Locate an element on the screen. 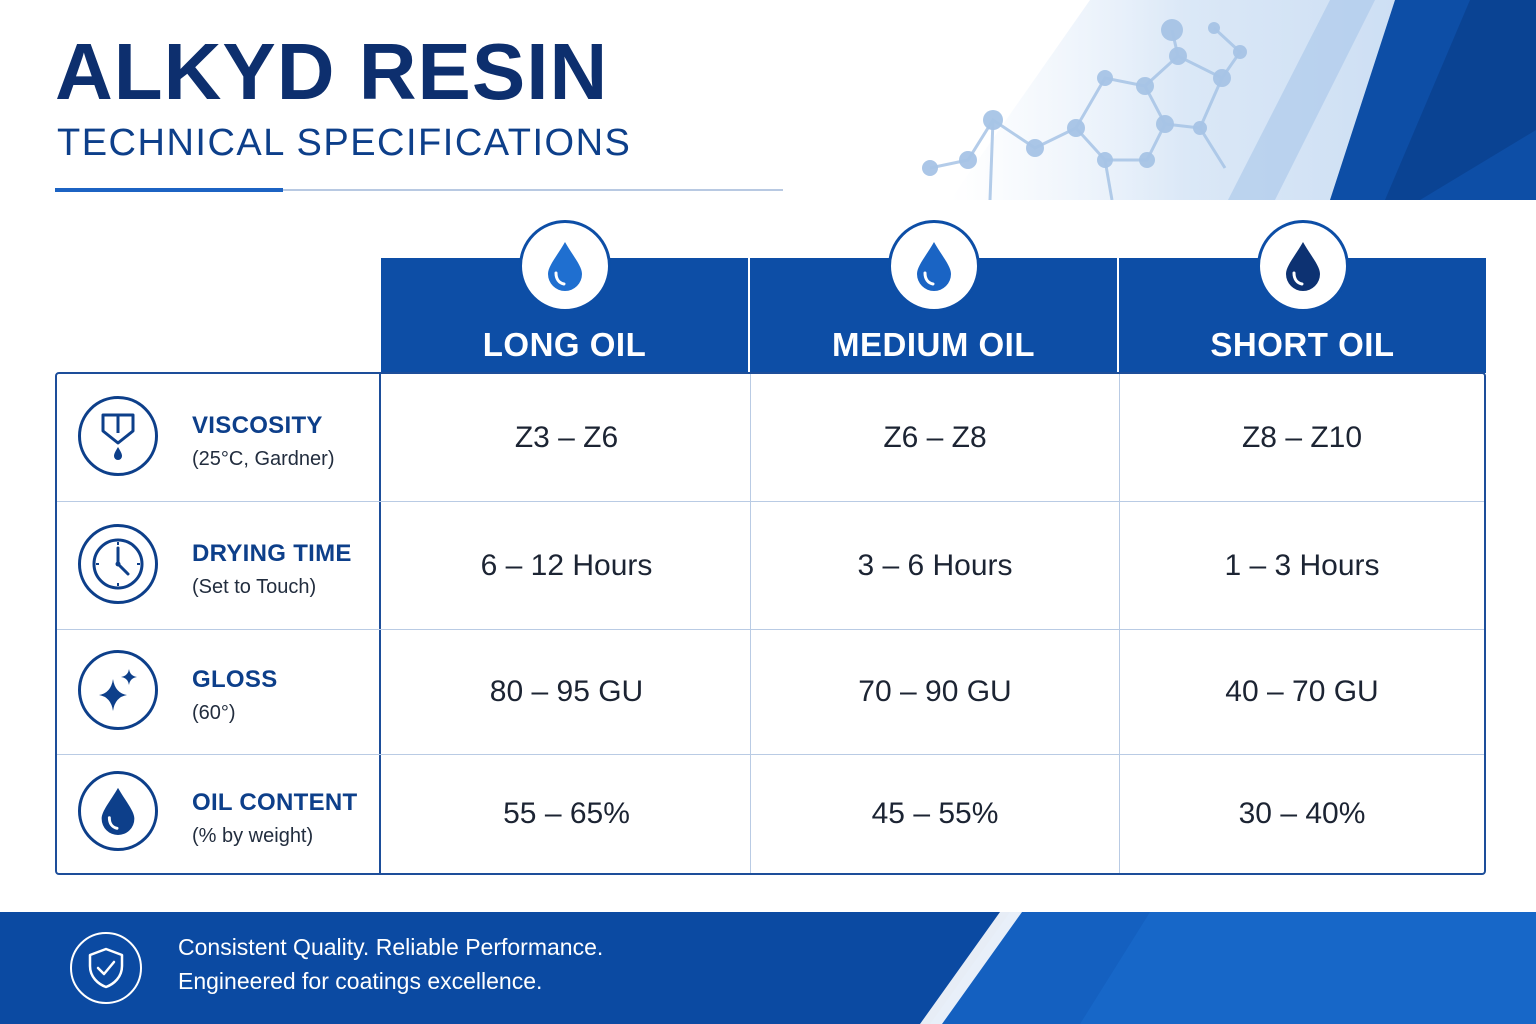 This screenshot has width=1536, height=1024. footer-decoration is located at coordinates (1228, 968).